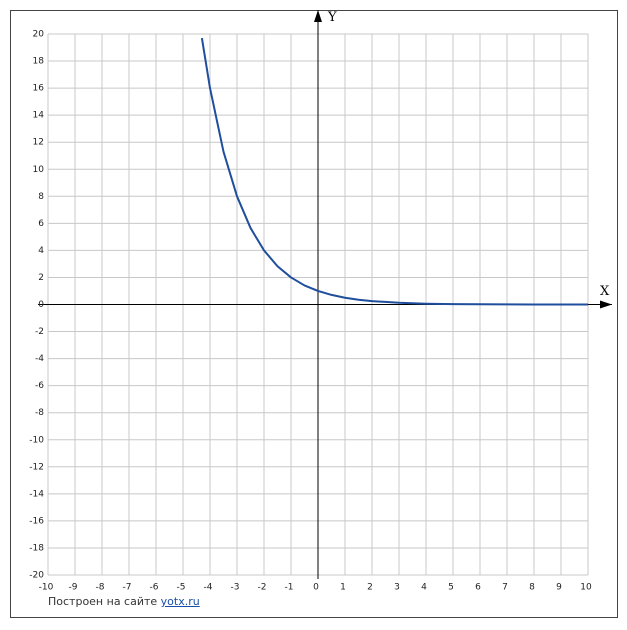  I want to click on x-tick-label: -7, so click(127, 588).